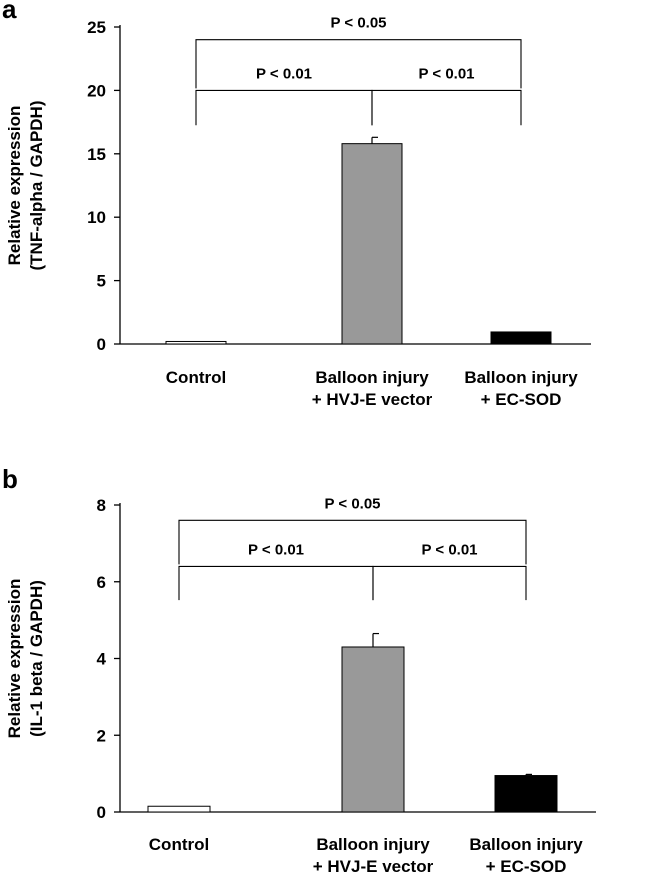  Describe the element at coordinates (9, 12) in the screenshot. I see `panel-letter: a` at that location.